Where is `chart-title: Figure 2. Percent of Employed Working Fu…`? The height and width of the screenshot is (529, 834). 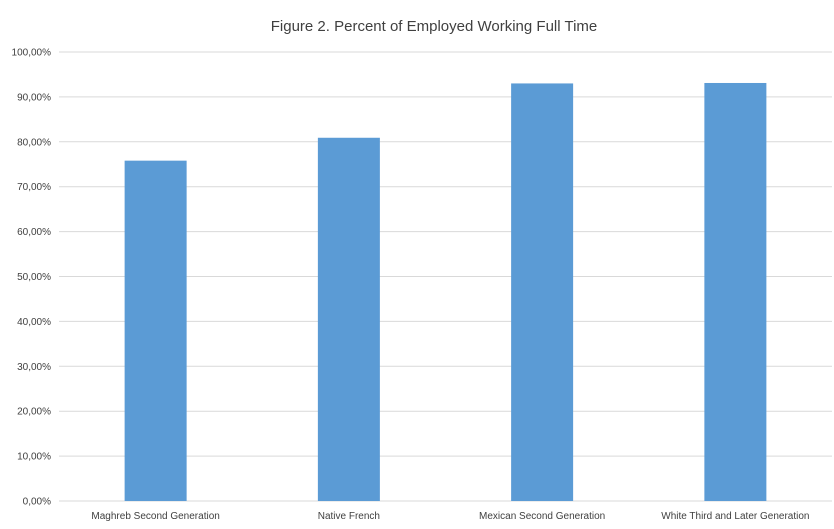
chart-title: Figure 2. Percent of Employed Working Fu… is located at coordinates (434, 26).